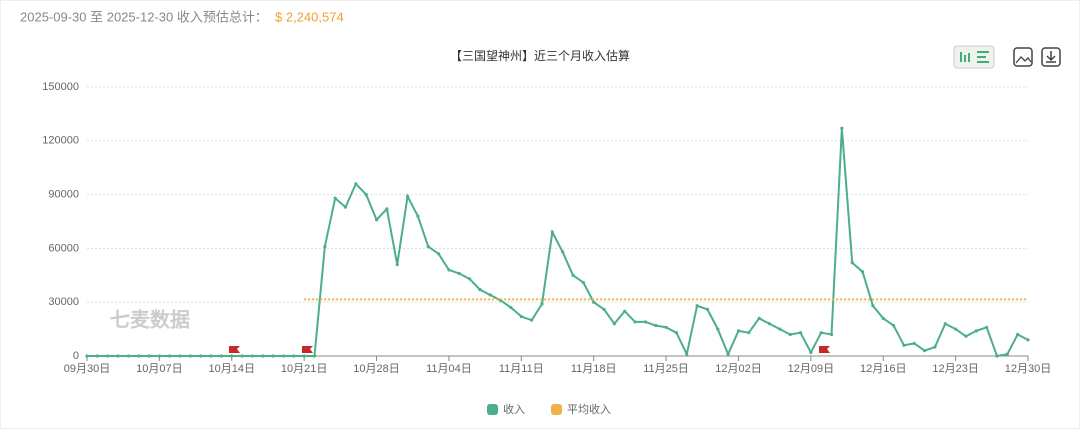 This screenshot has width=1080, height=429. What do you see at coordinates (376, 369) in the screenshot?
I see `x-tick-label: 10月28日` at bounding box center [376, 369].